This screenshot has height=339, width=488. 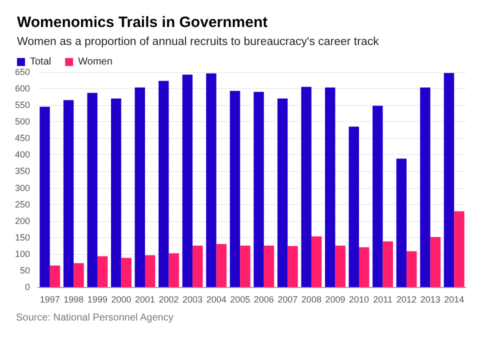 What do you see at coordinates (382, 299) in the screenshot?
I see `x-tick-label: 2011` at bounding box center [382, 299].